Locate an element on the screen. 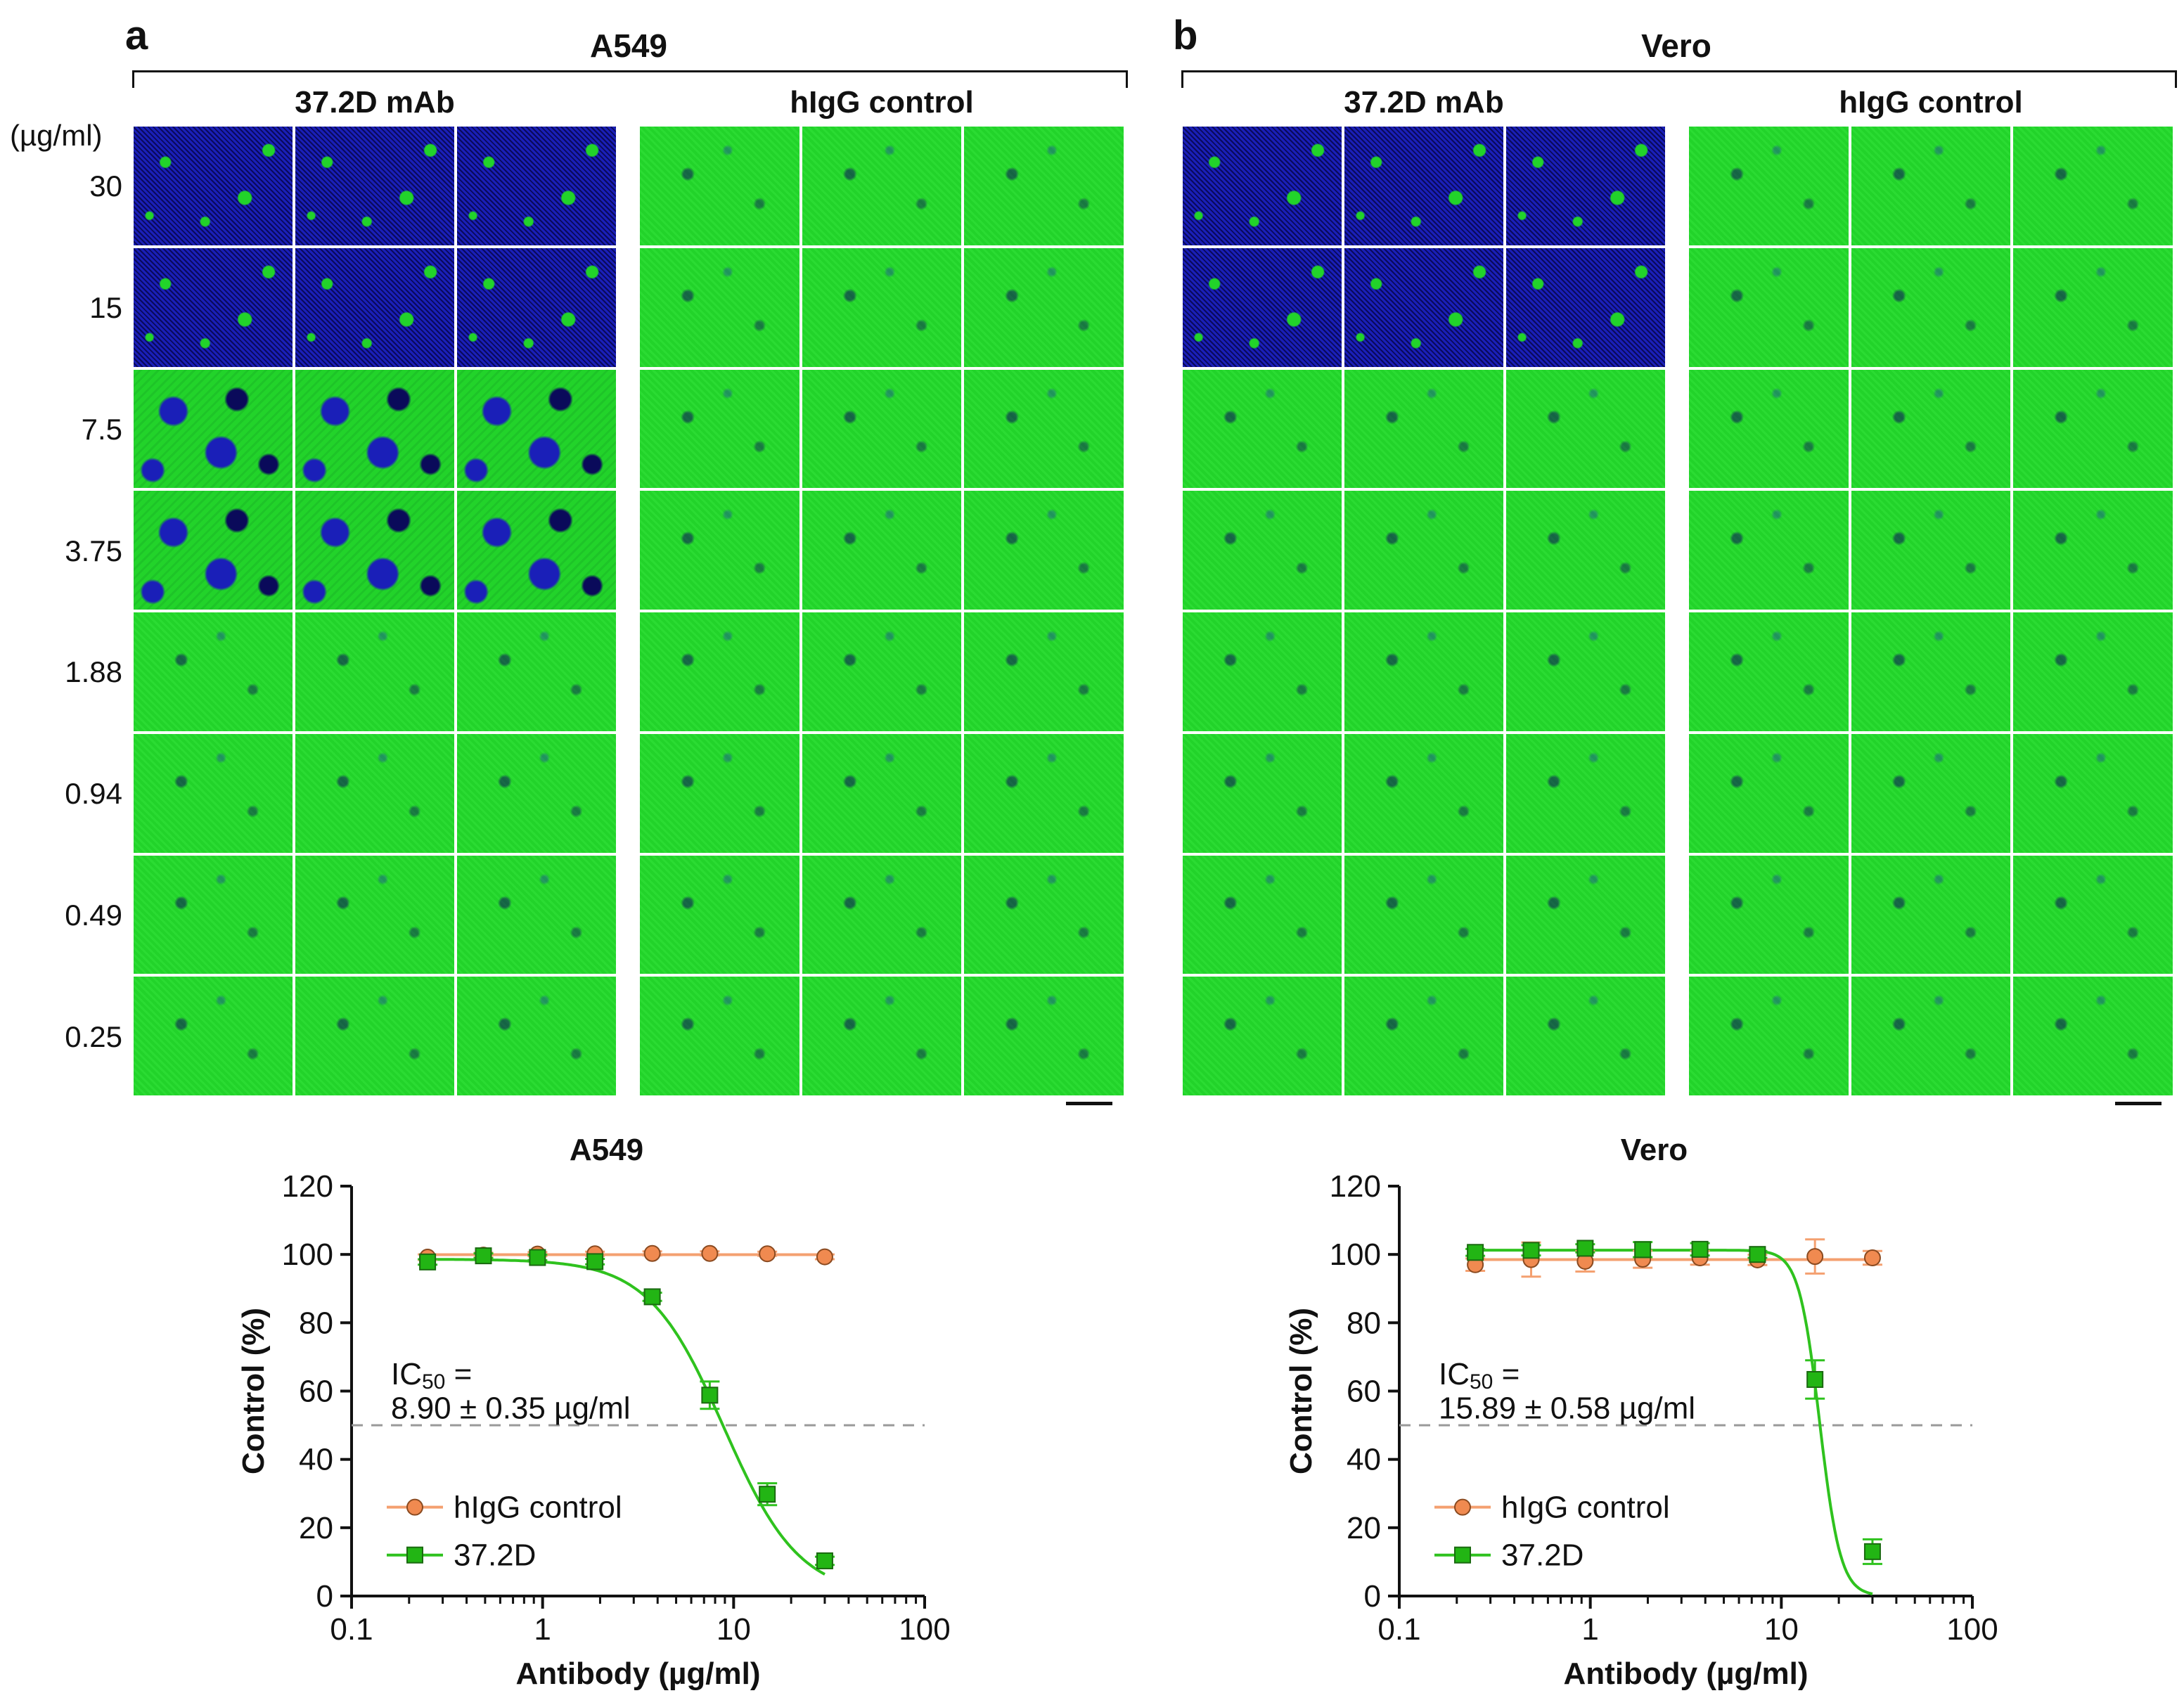  y-tick-label: 100 is located at coordinates (307, 1254).